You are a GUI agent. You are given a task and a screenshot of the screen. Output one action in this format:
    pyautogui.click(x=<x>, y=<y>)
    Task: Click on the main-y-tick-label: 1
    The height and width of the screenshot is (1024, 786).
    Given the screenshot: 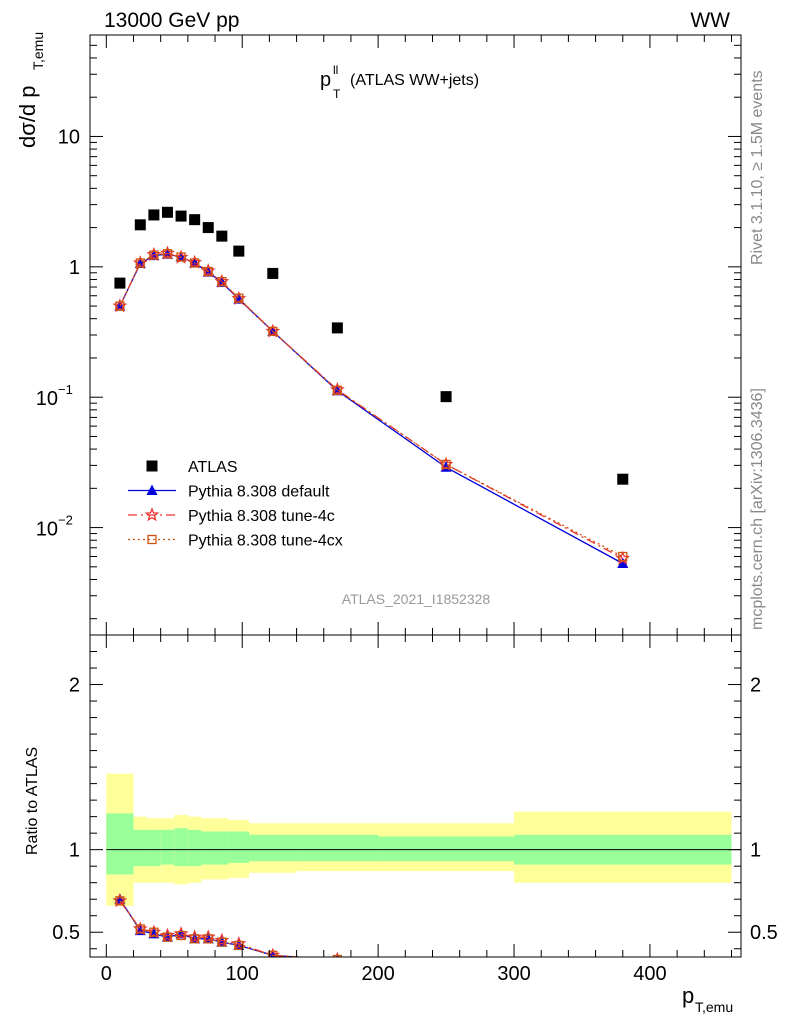 What is the action you would take?
    pyautogui.click(x=74, y=268)
    